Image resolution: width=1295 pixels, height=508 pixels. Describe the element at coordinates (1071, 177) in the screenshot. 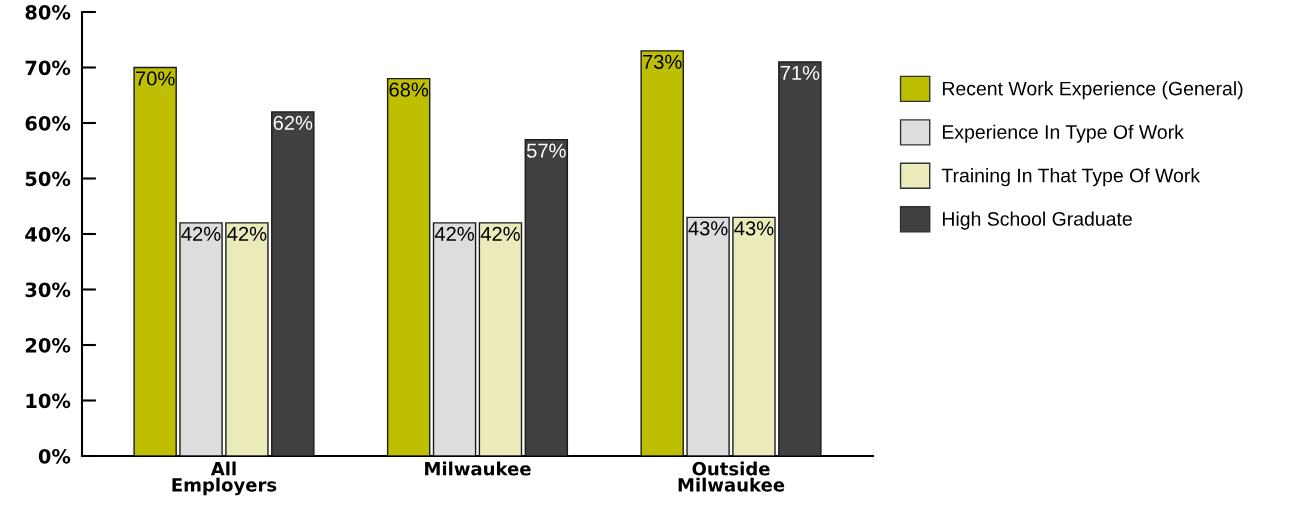

I see `legend-label: Training In That Type Of Work` at that location.